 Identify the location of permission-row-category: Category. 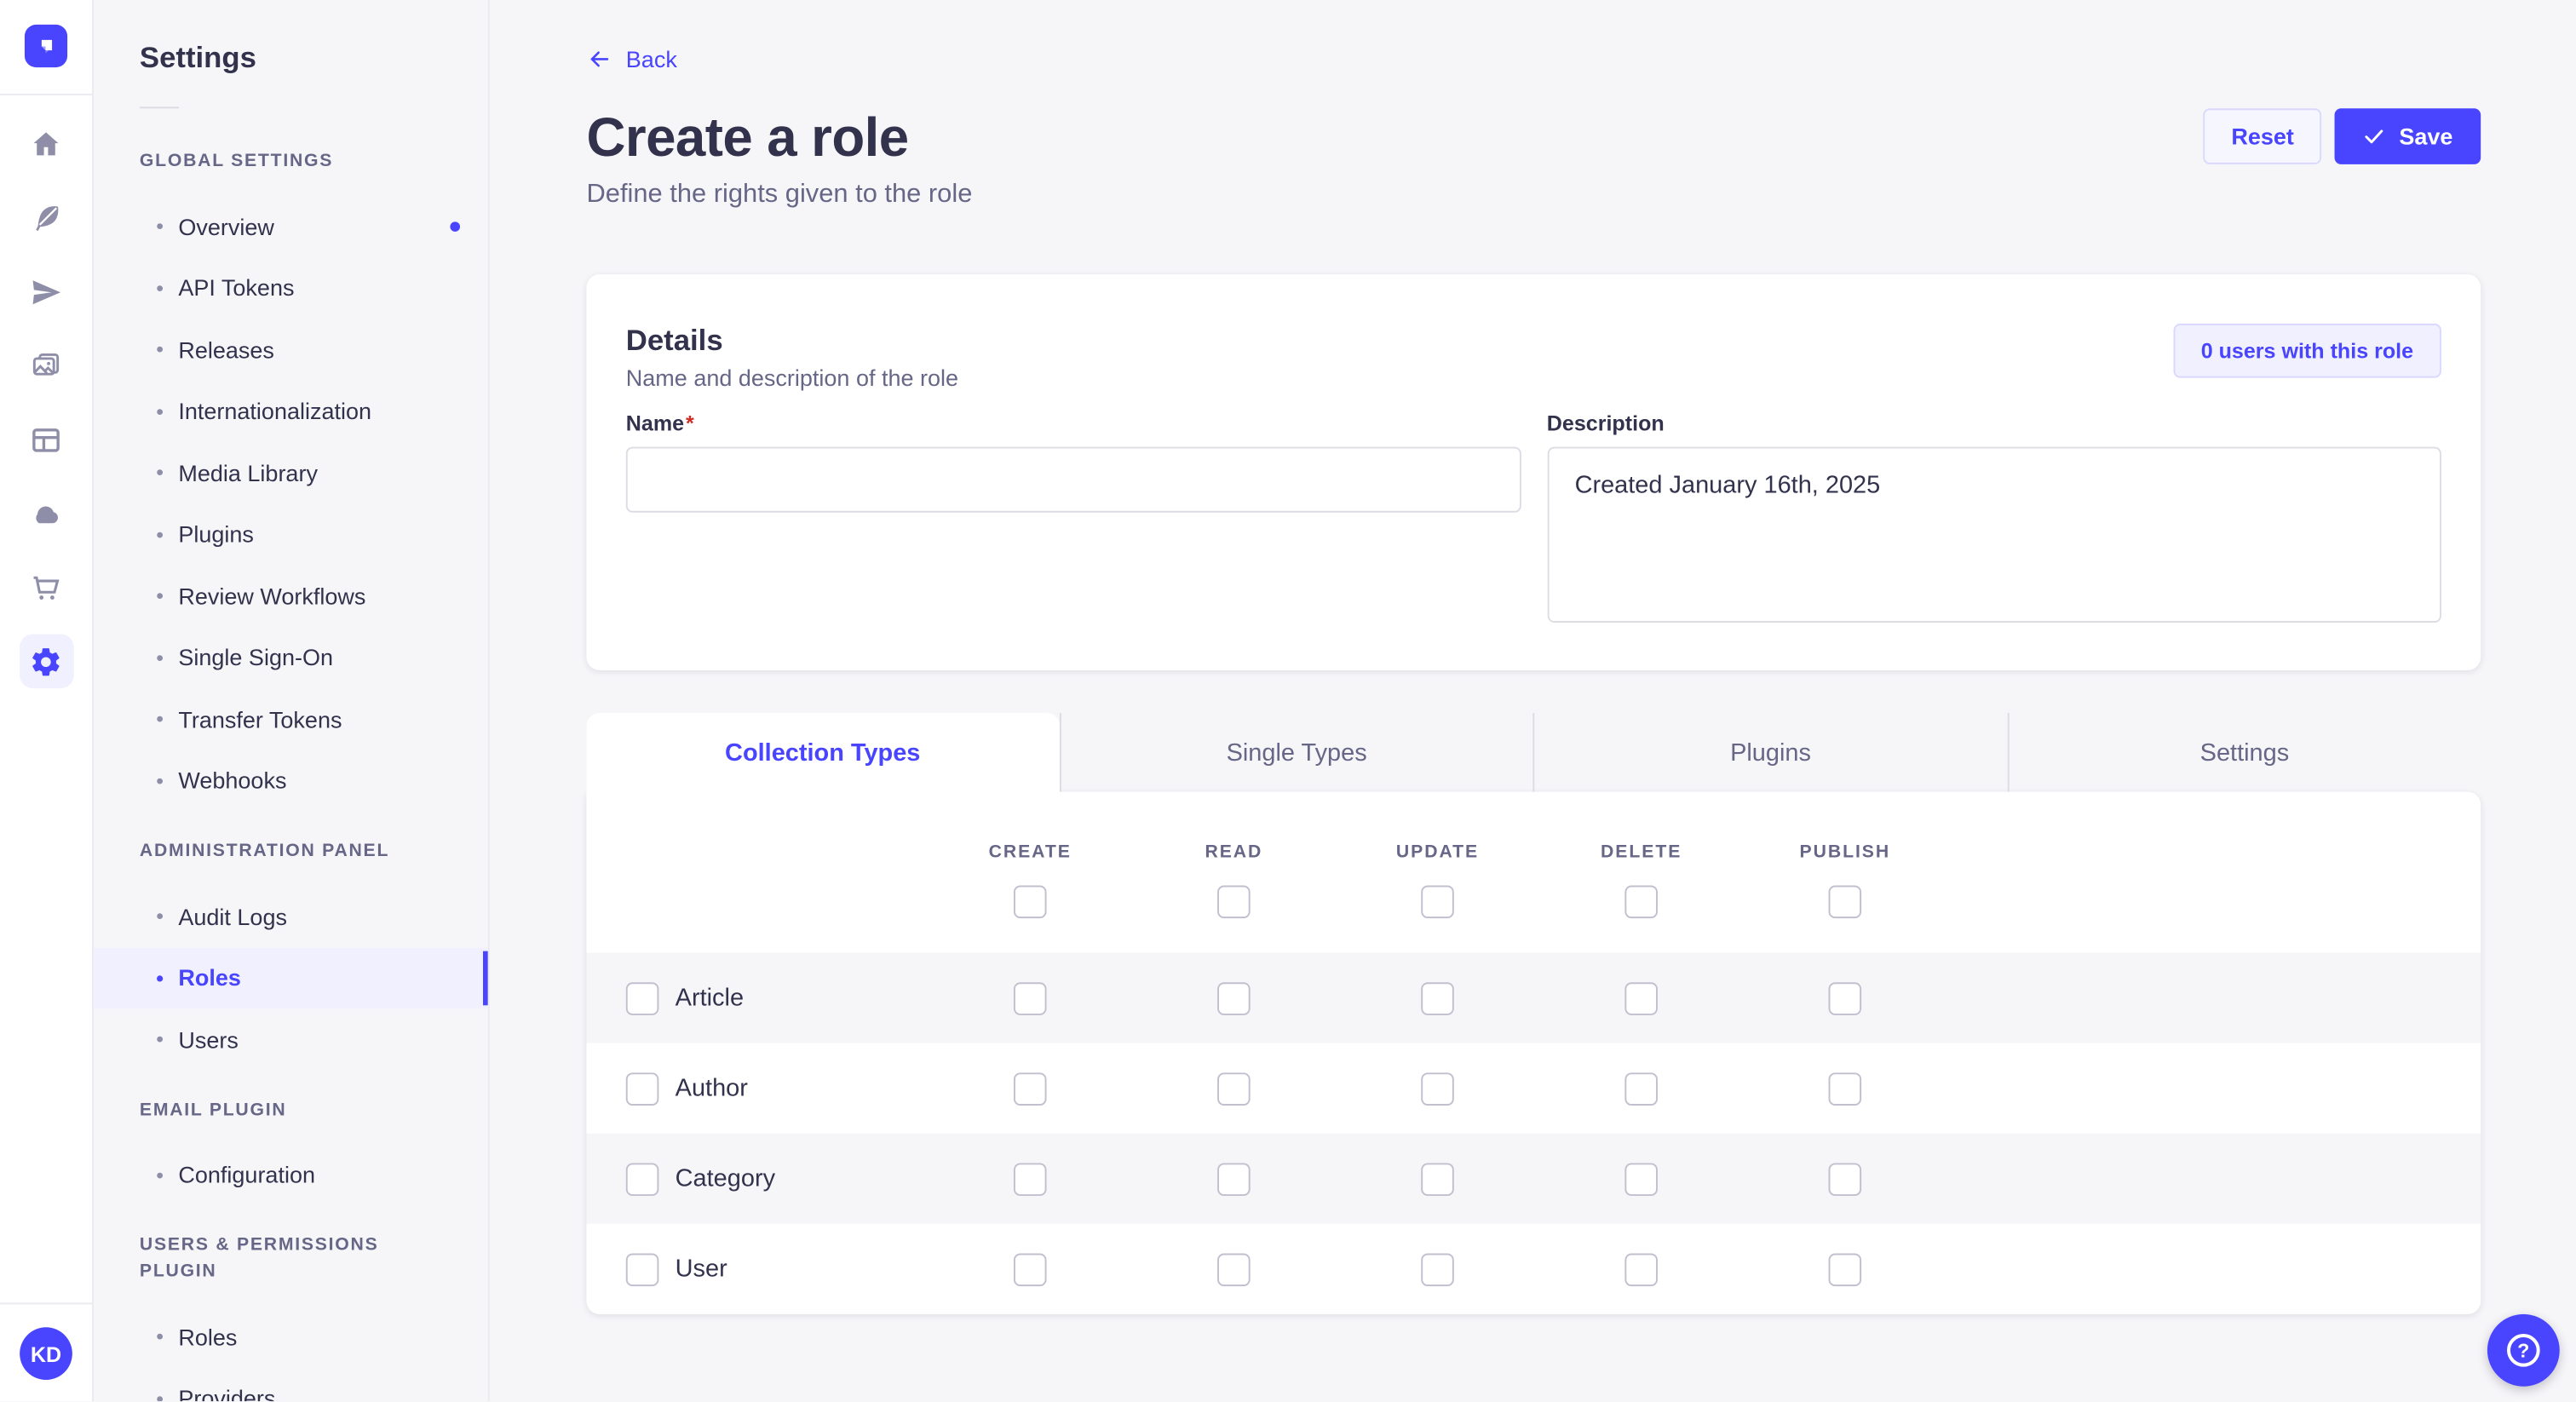
(1534, 1178).